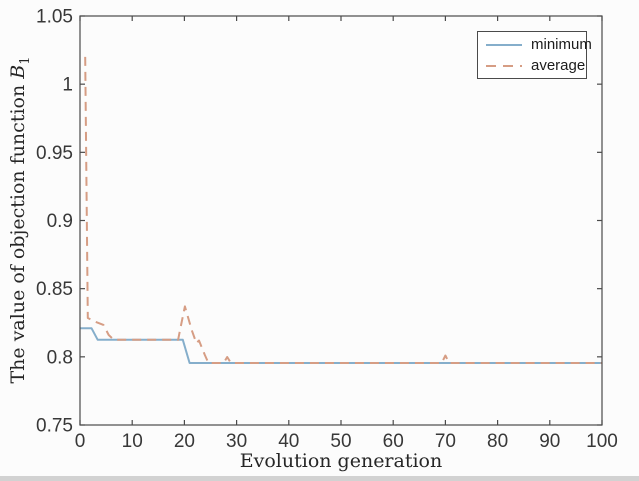  What do you see at coordinates (184, 441) in the screenshot?
I see `x-tick-label: 20` at bounding box center [184, 441].